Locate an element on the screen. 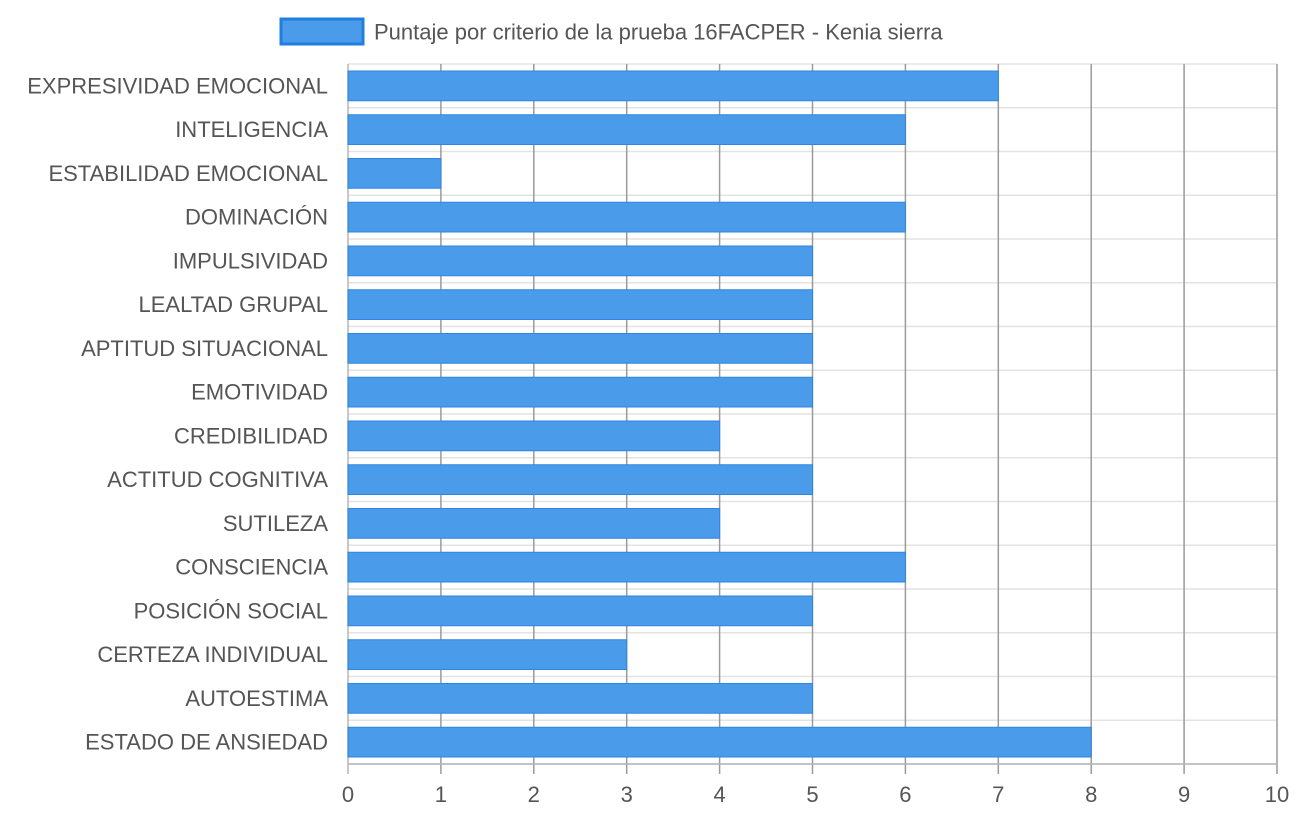  category-label: APTITUD SITUACIONAL is located at coordinates (204, 348).